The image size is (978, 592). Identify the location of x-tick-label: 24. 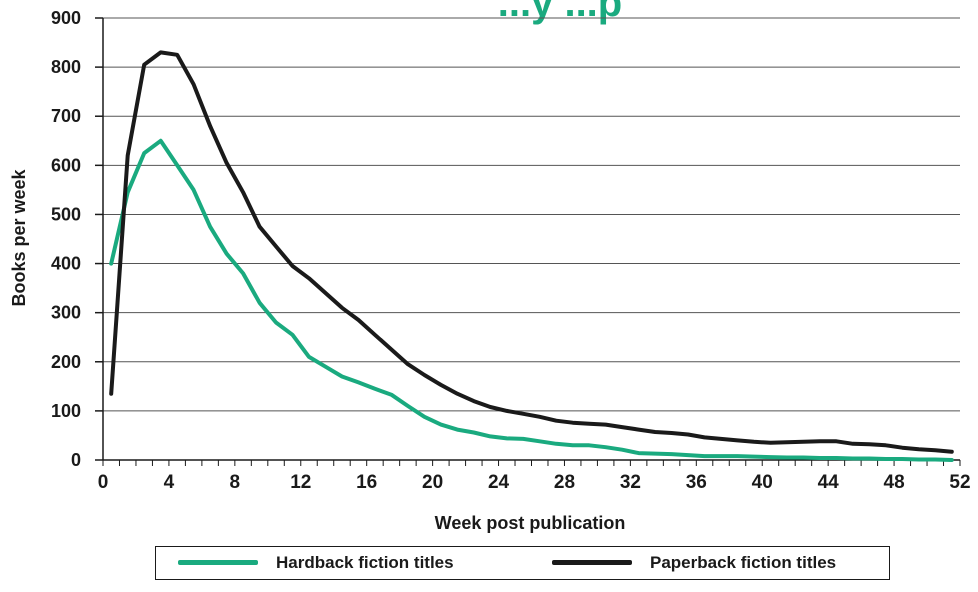
(499, 482).